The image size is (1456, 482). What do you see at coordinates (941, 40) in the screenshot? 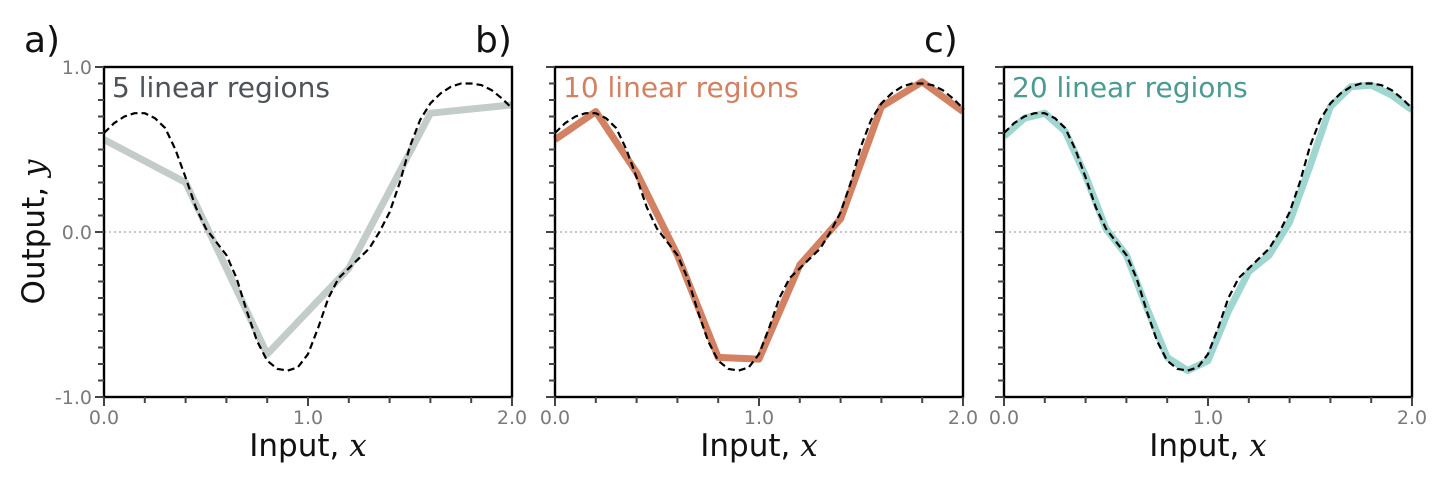
I see `panel-label: c)` at bounding box center [941, 40].